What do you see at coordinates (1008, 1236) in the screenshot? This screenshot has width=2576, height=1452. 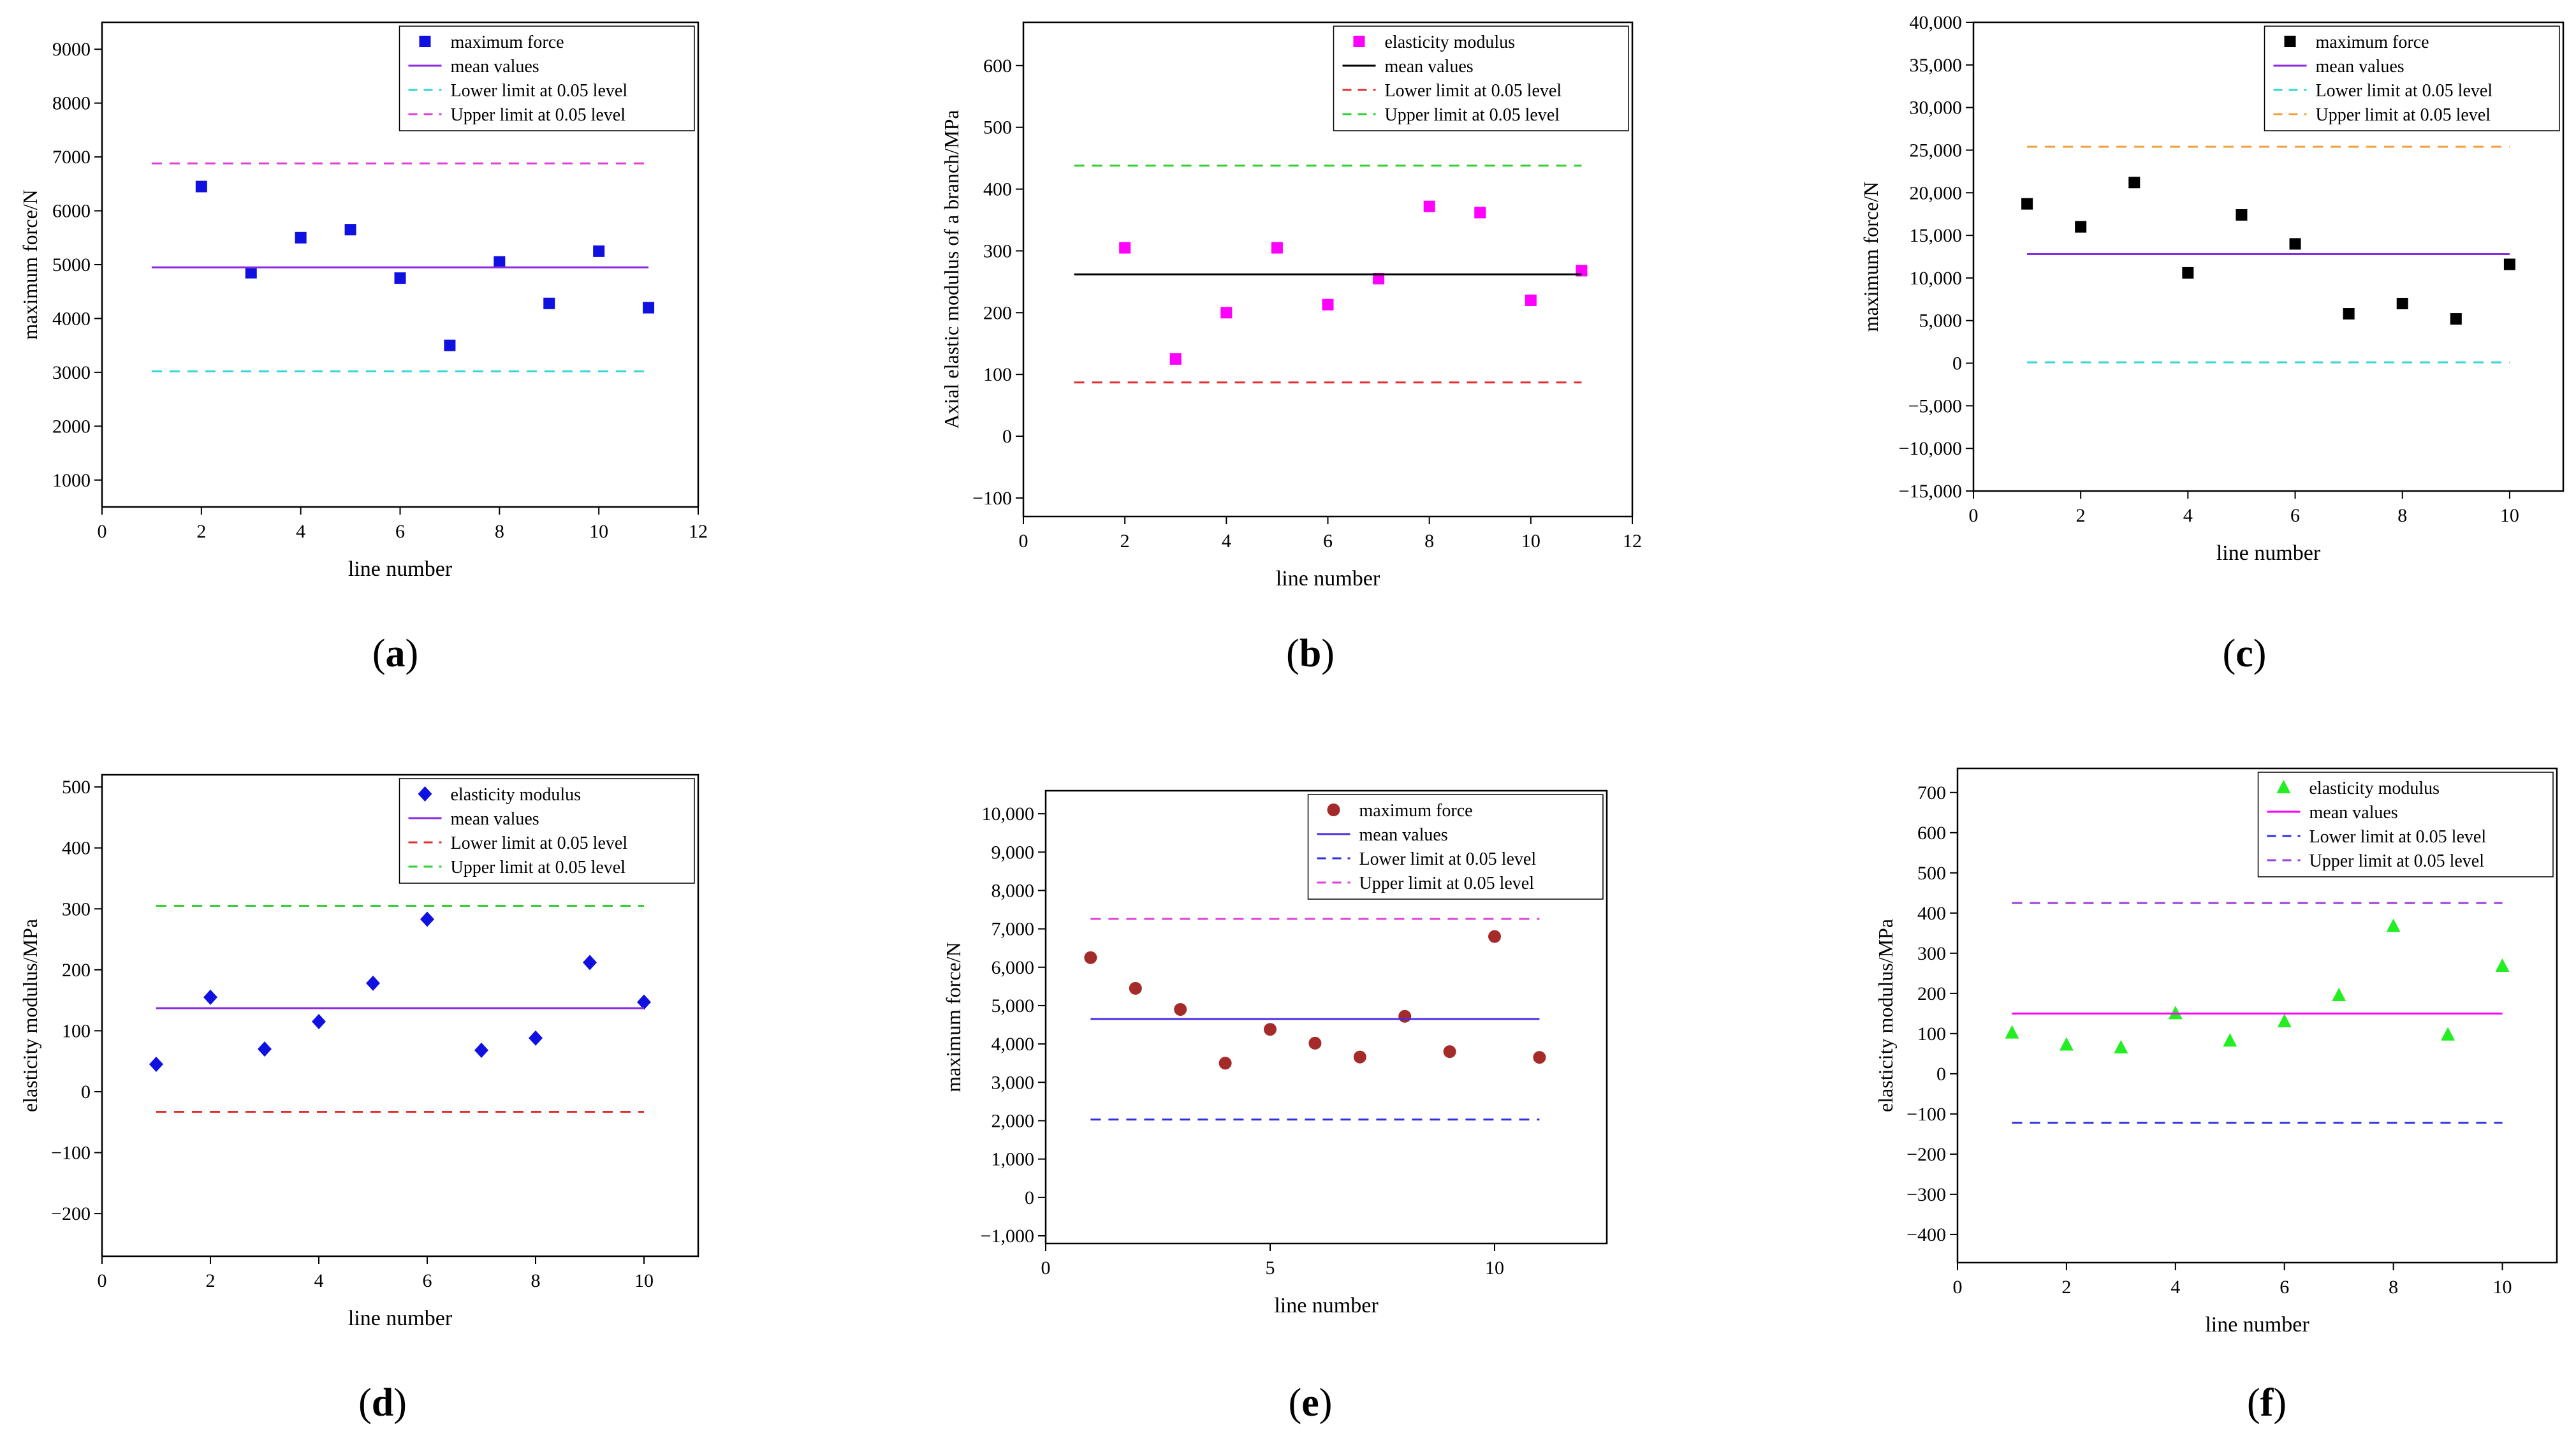 I see `y-tick-label: −1,000` at bounding box center [1008, 1236].